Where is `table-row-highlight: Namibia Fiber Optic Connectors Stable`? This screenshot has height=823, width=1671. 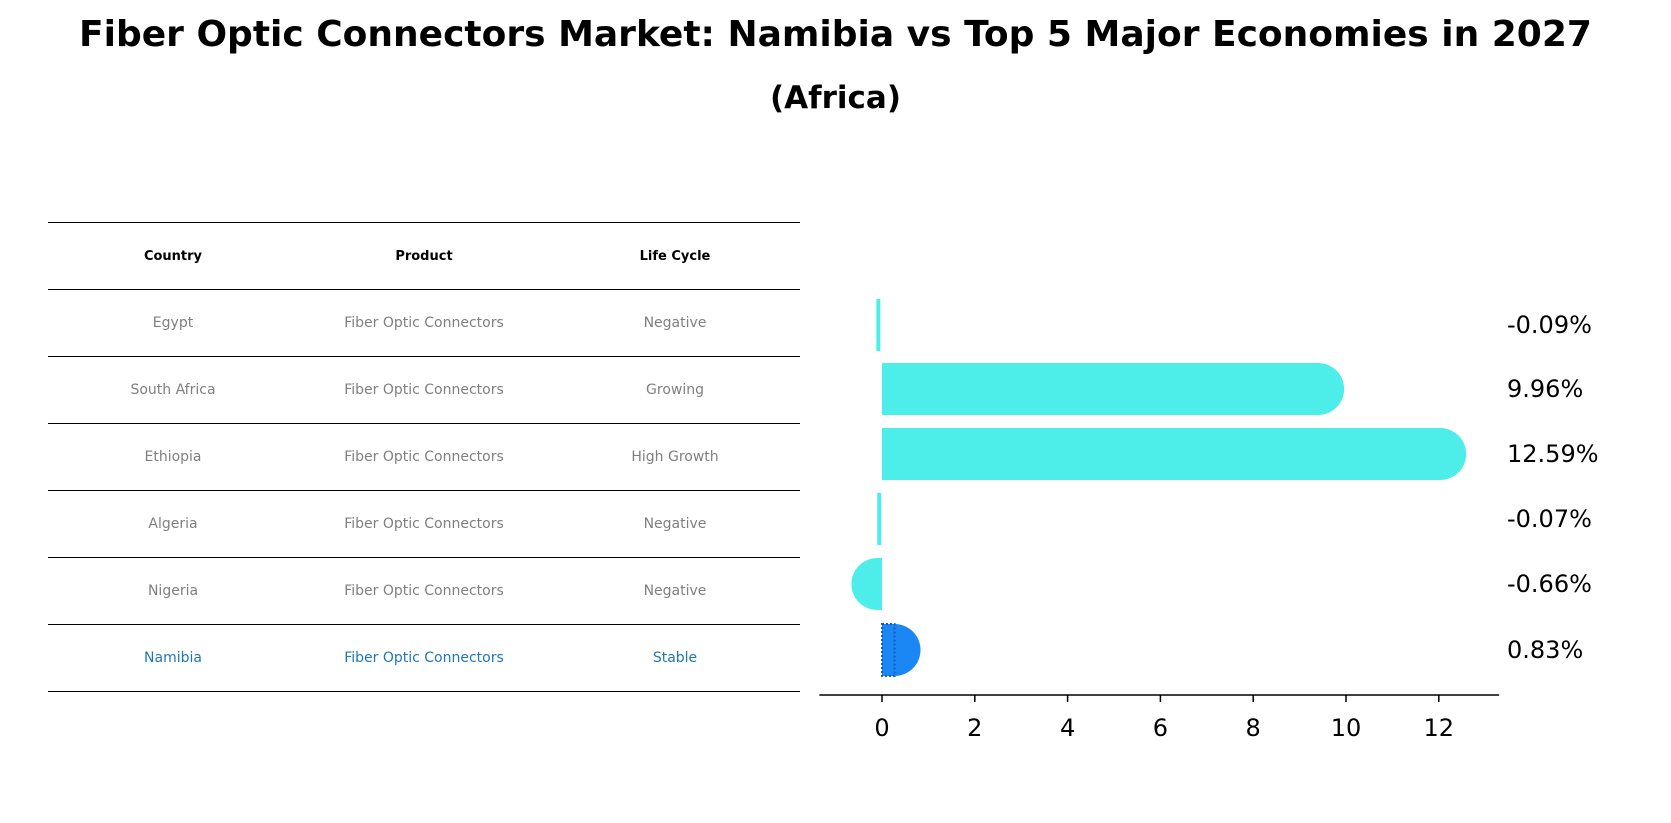 table-row-highlight: Namibia Fiber Optic Connectors Stable is located at coordinates (424, 658).